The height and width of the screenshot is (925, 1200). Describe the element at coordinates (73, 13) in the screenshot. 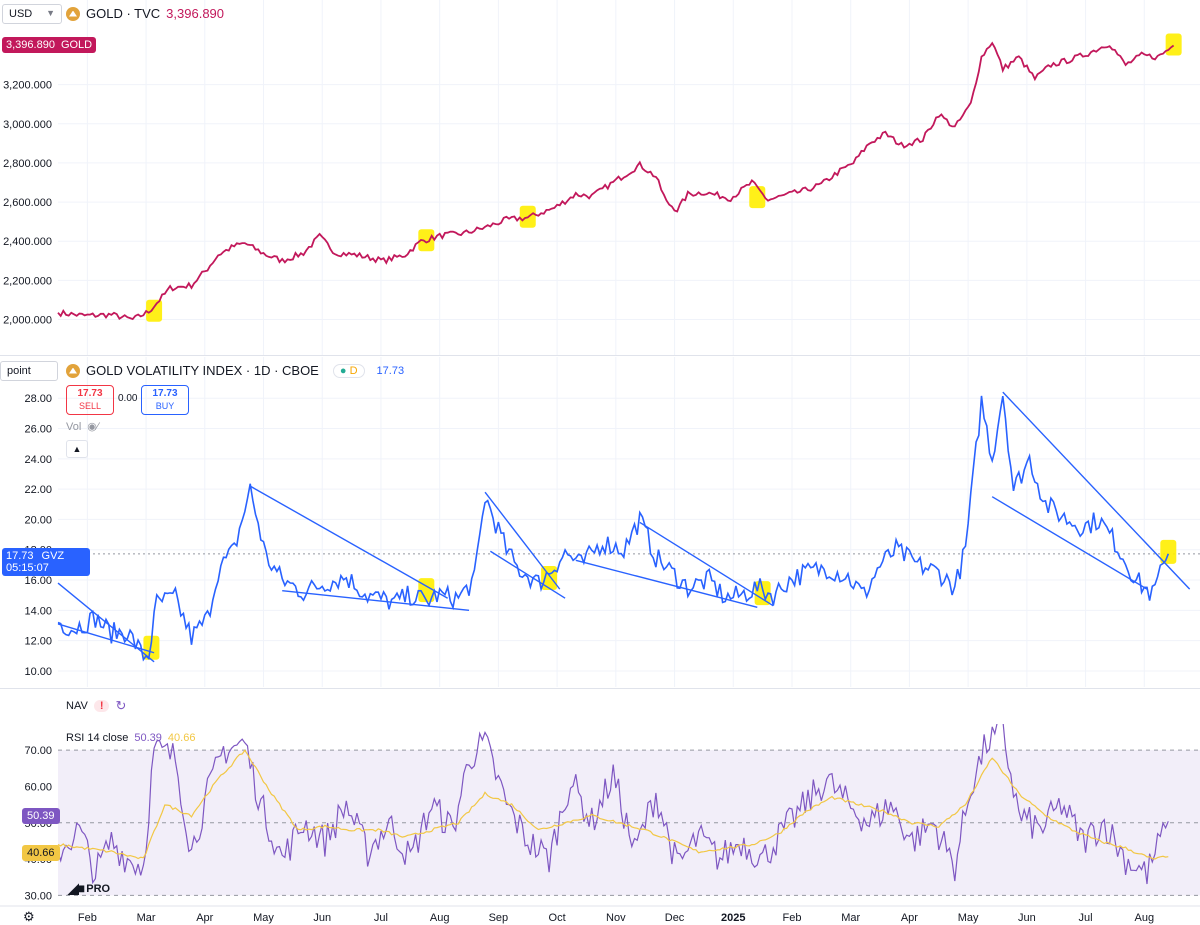

I see `gold-symbol-icon` at that location.